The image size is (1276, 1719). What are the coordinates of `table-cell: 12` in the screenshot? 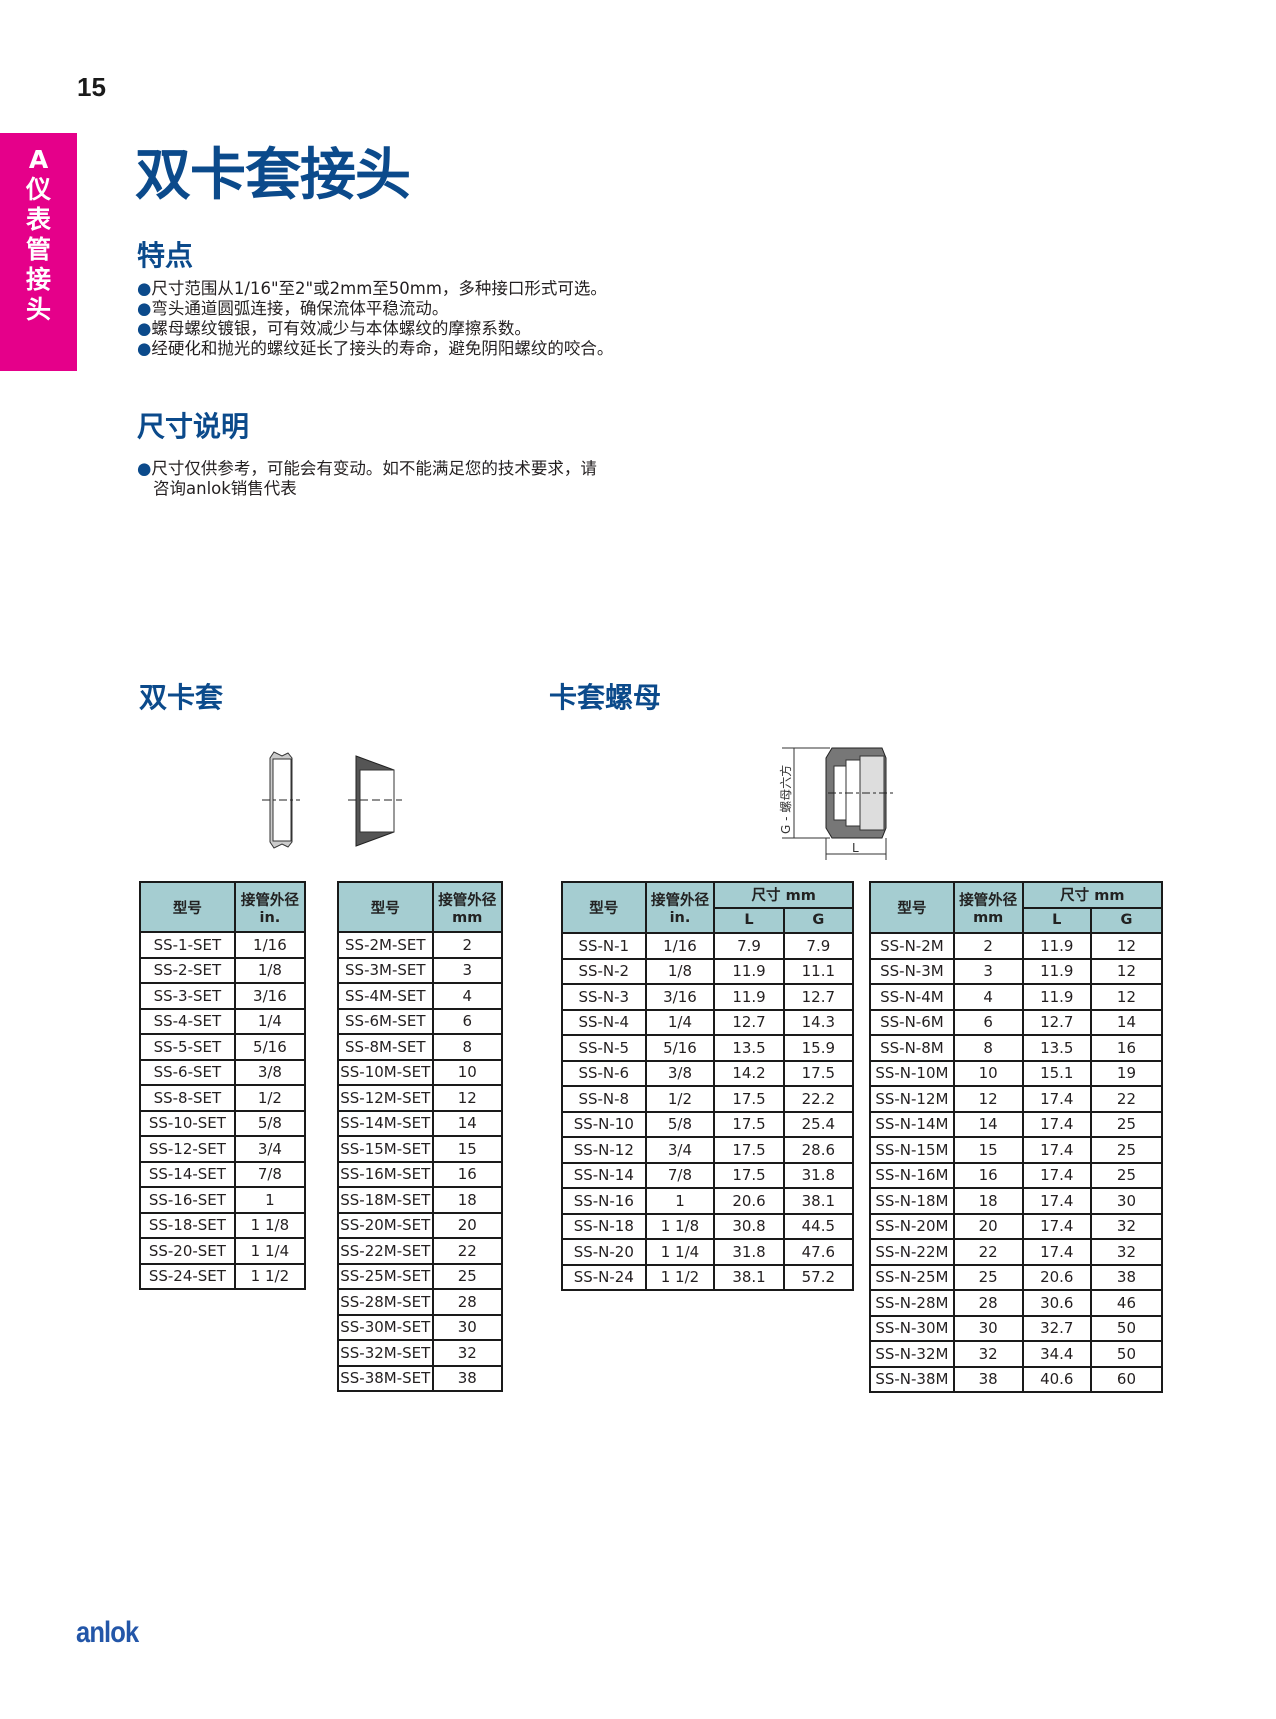 It's located at (467, 1098).